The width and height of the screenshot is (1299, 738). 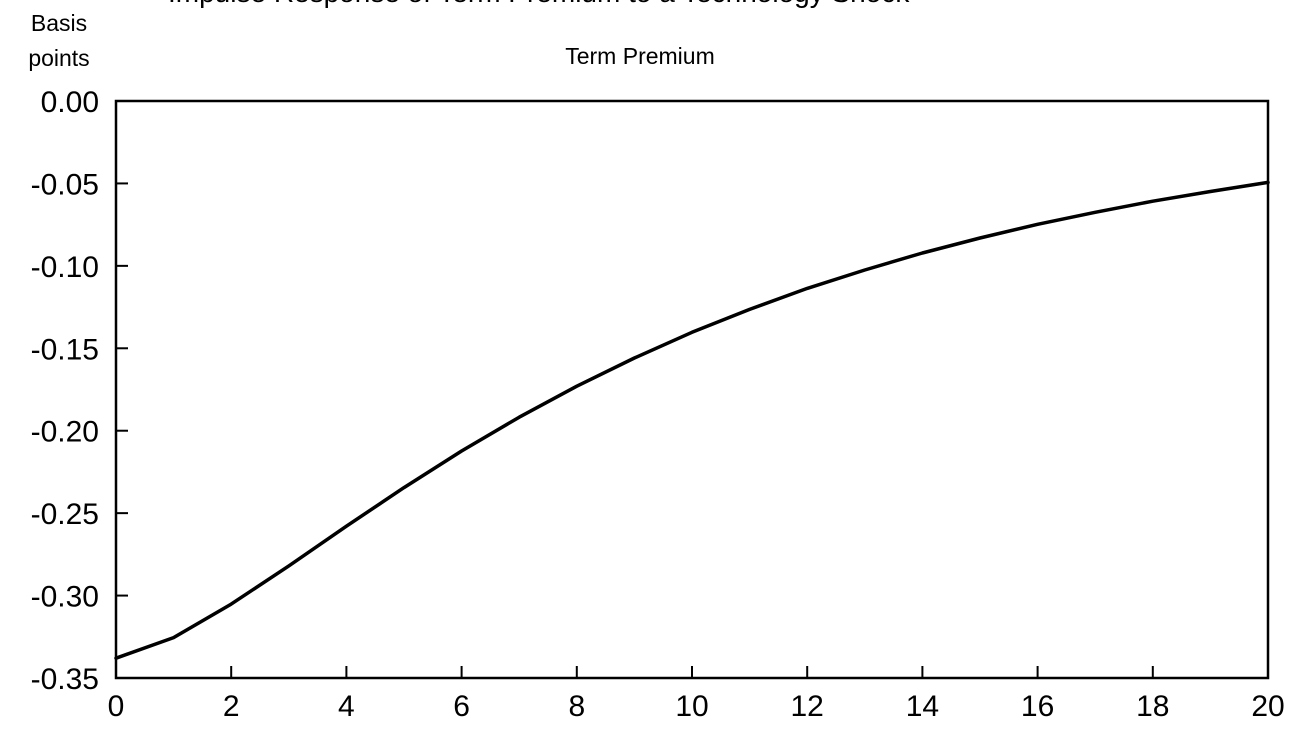 What do you see at coordinates (1037, 706) in the screenshot?
I see `x-tick-label: 16` at bounding box center [1037, 706].